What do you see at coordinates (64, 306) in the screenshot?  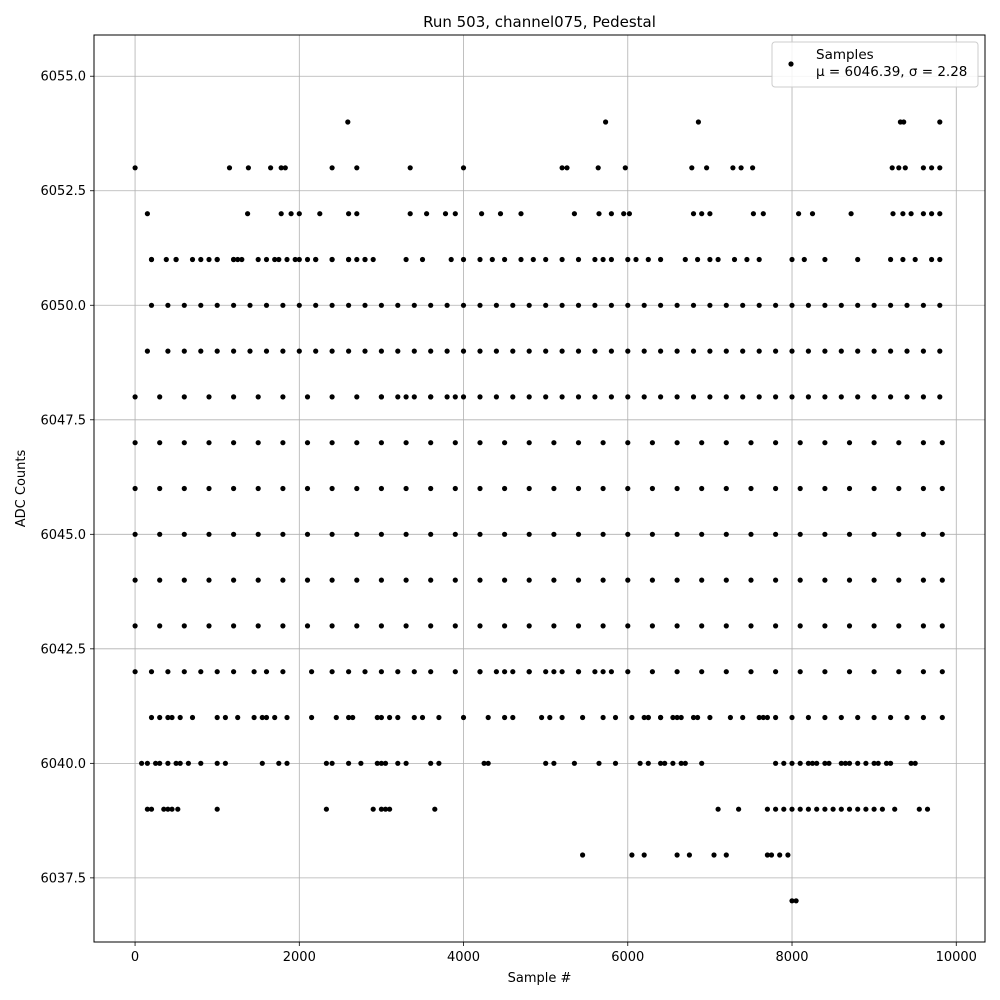 I see `y-tick-label: 6050.0` at bounding box center [64, 306].